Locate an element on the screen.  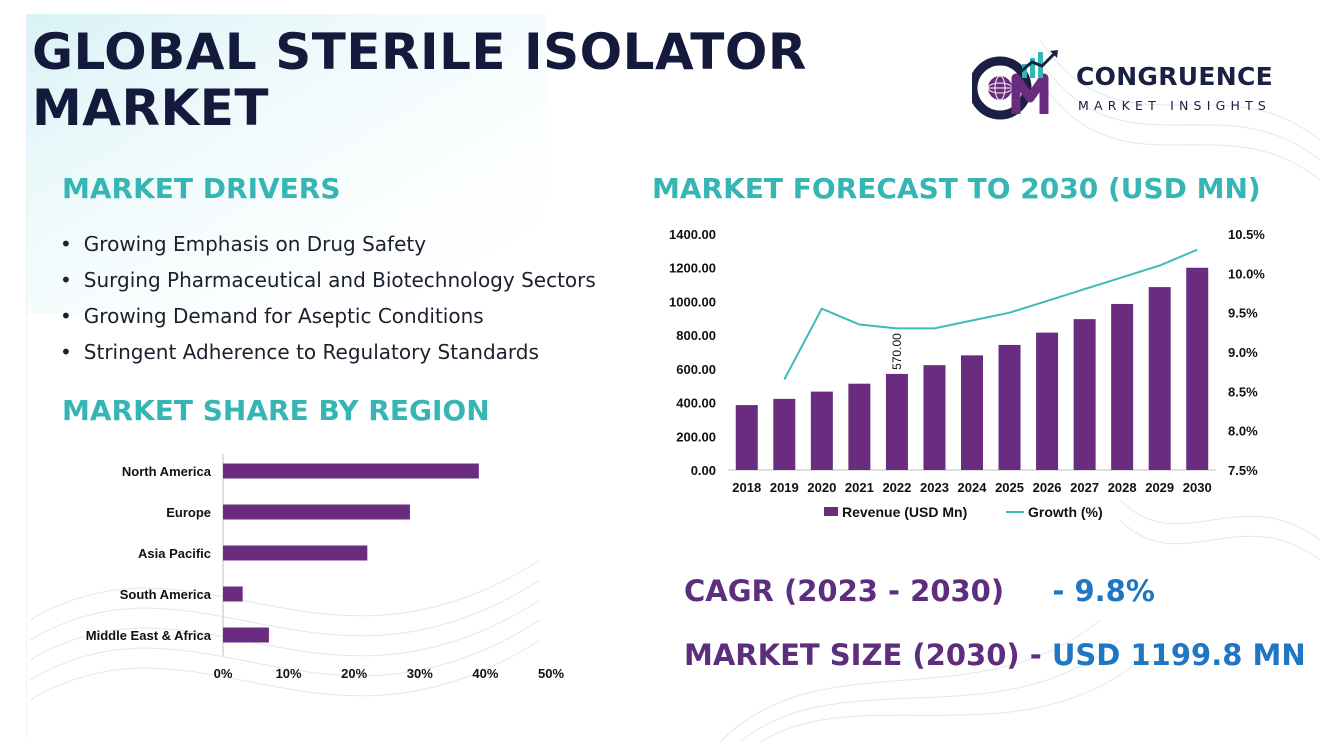
forecast-left-tick-label: 200.00 is located at coordinates (696, 436).